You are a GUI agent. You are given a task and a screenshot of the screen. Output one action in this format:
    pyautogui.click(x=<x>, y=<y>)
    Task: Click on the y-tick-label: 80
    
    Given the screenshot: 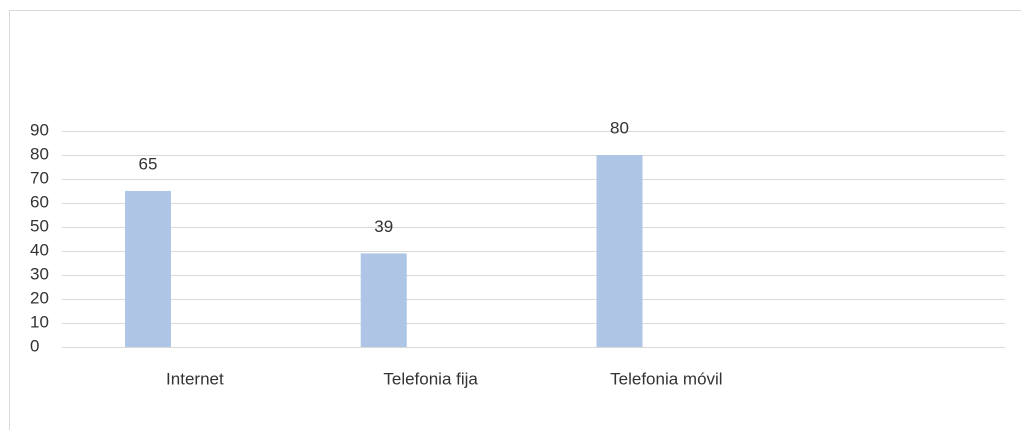 What is the action you would take?
    pyautogui.click(x=39, y=153)
    